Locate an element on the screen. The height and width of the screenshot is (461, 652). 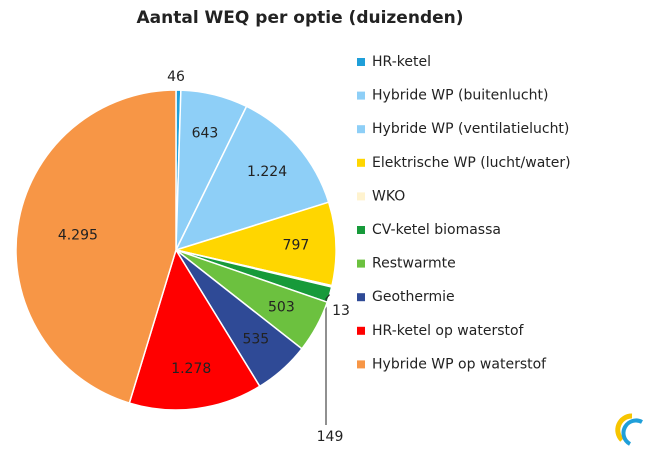
legend-label: CV-ketel biomassa is located at coordinates (436, 230).